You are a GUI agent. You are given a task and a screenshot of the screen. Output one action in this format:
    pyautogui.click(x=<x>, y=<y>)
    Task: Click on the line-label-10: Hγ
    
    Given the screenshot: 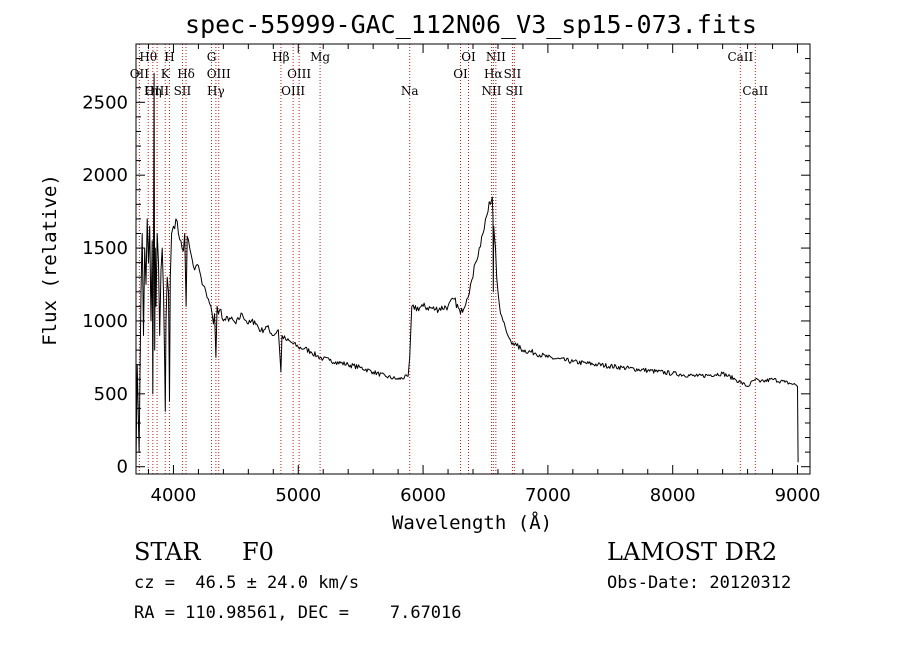 What is the action you would take?
    pyautogui.click(x=216, y=91)
    